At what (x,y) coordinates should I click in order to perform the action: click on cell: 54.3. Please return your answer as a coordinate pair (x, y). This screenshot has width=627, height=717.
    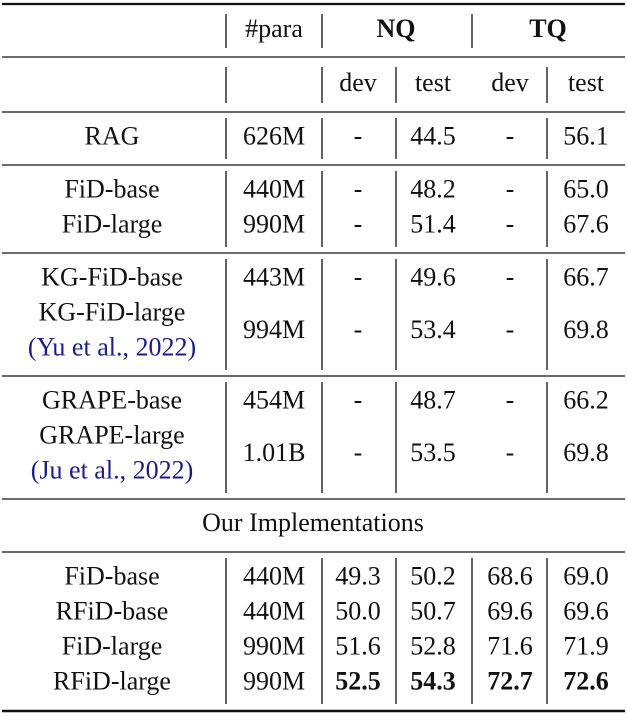
    Looking at the image, I should click on (433, 680).